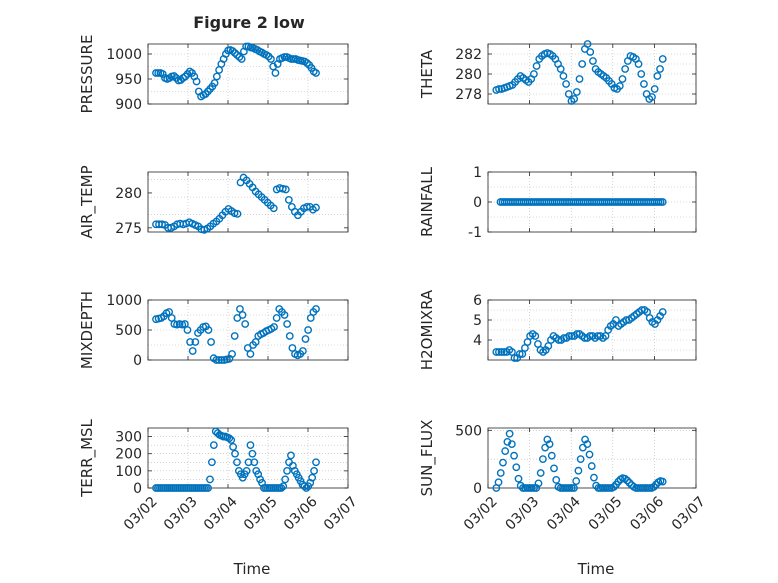 Image resolution: width=778 pixels, height=583 pixels. I want to click on x-tick-label: 03/04, so click(221, 514).